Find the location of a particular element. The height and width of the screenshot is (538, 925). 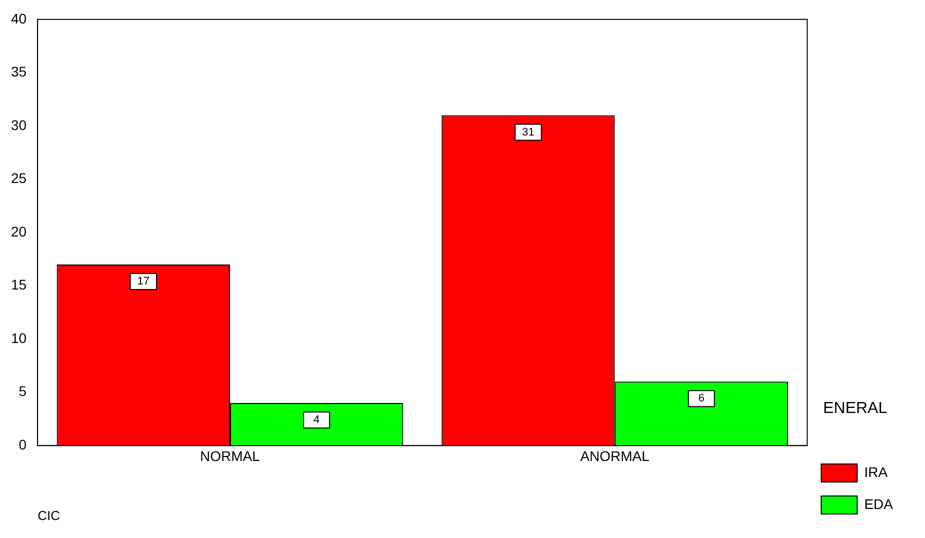

legend-label: EDA is located at coordinates (879, 504).